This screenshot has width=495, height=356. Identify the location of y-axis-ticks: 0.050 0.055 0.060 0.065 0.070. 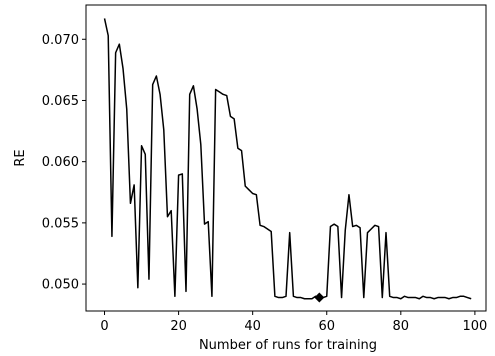
(64, 163).